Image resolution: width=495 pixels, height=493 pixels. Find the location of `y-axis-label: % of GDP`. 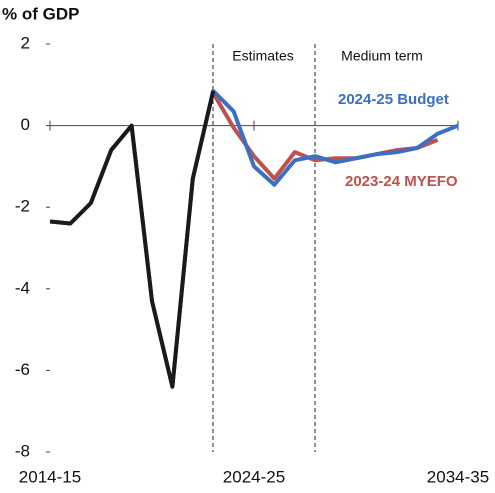

y-axis-label: % of GDP is located at coordinates (40, 13).